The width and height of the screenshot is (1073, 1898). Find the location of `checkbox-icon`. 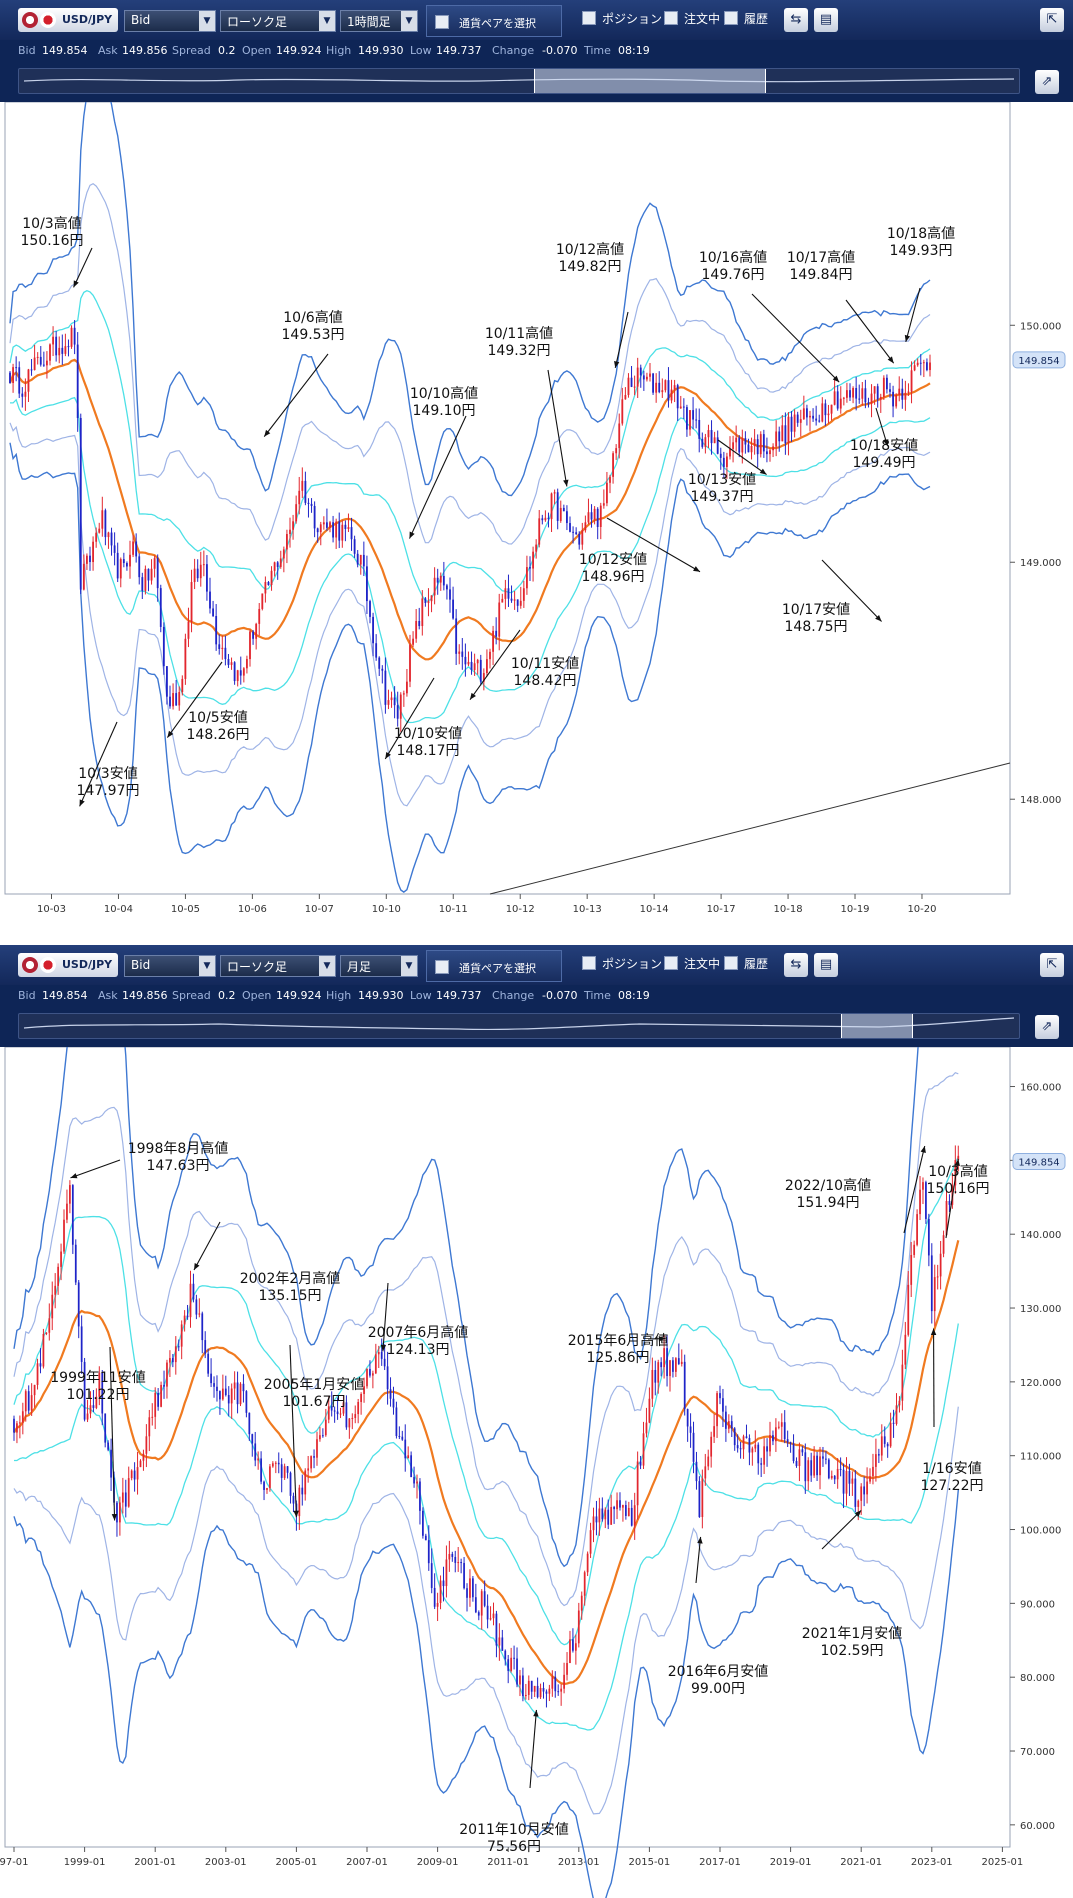

checkbox-icon is located at coordinates (731, 18).